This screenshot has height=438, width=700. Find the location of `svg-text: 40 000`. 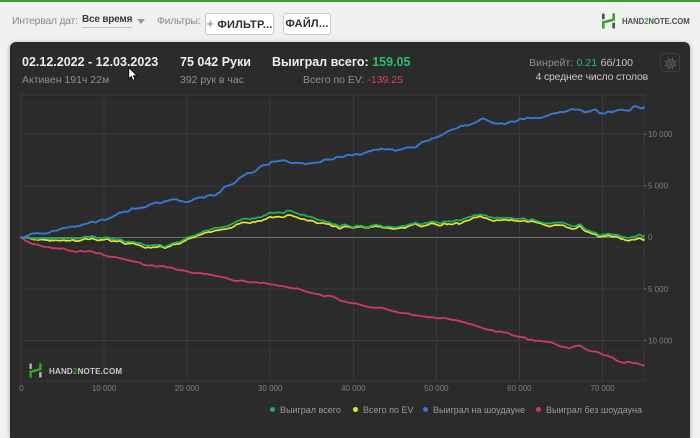

svg-text: 40 000 is located at coordinates (353, 388).